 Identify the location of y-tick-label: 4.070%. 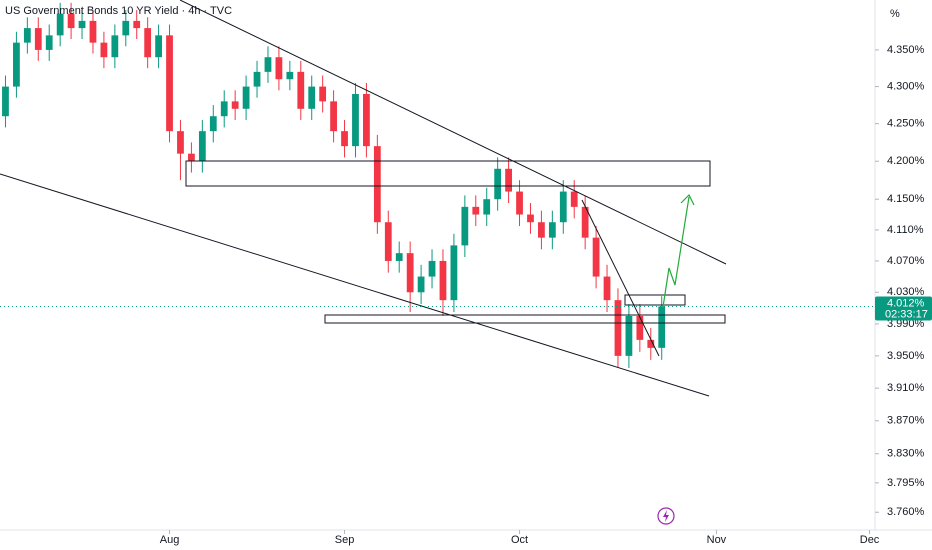
(906, 261).